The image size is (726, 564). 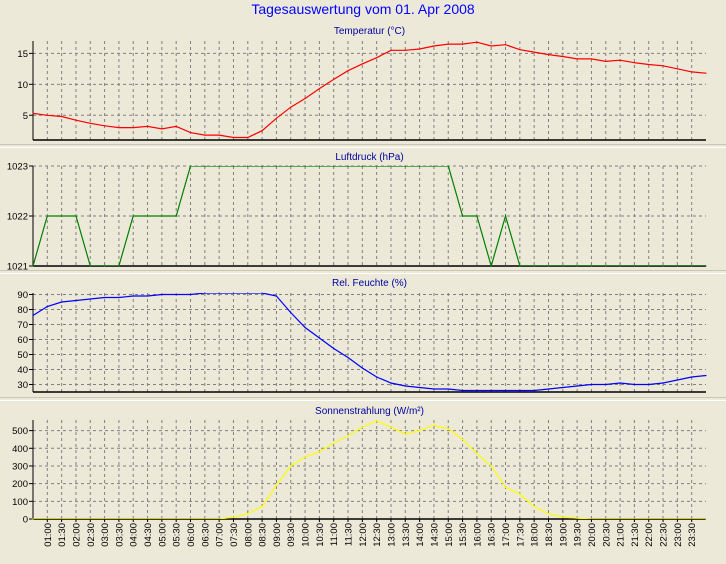 I want to click on x-tick-label: 14:30, so click(x=434, y=535).